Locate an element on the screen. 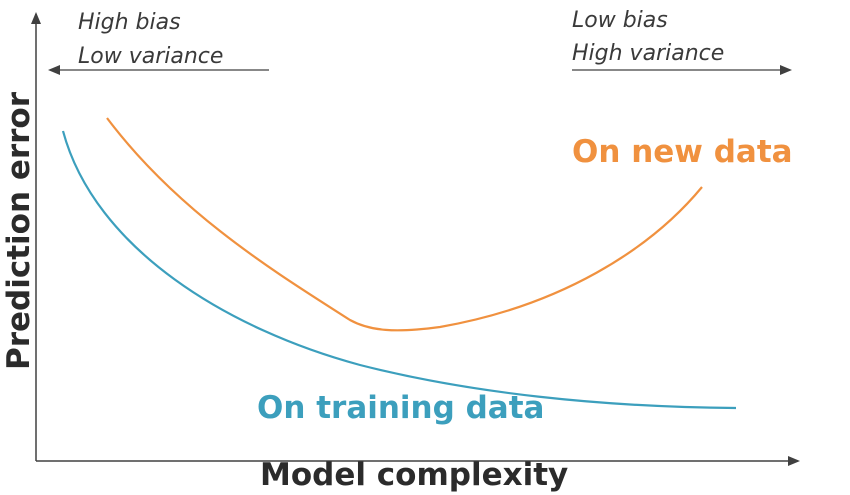 The width and height of the screenshot is (850, 495). x-axis-title: Model complexity is located at coordinates (414, 475).